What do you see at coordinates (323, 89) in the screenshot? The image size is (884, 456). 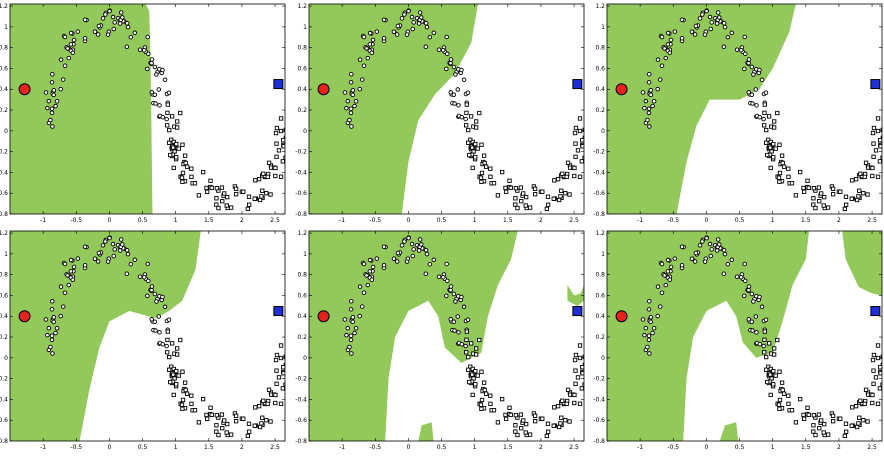 I see `labeled-circle-point` at bounding box center [323, 89].